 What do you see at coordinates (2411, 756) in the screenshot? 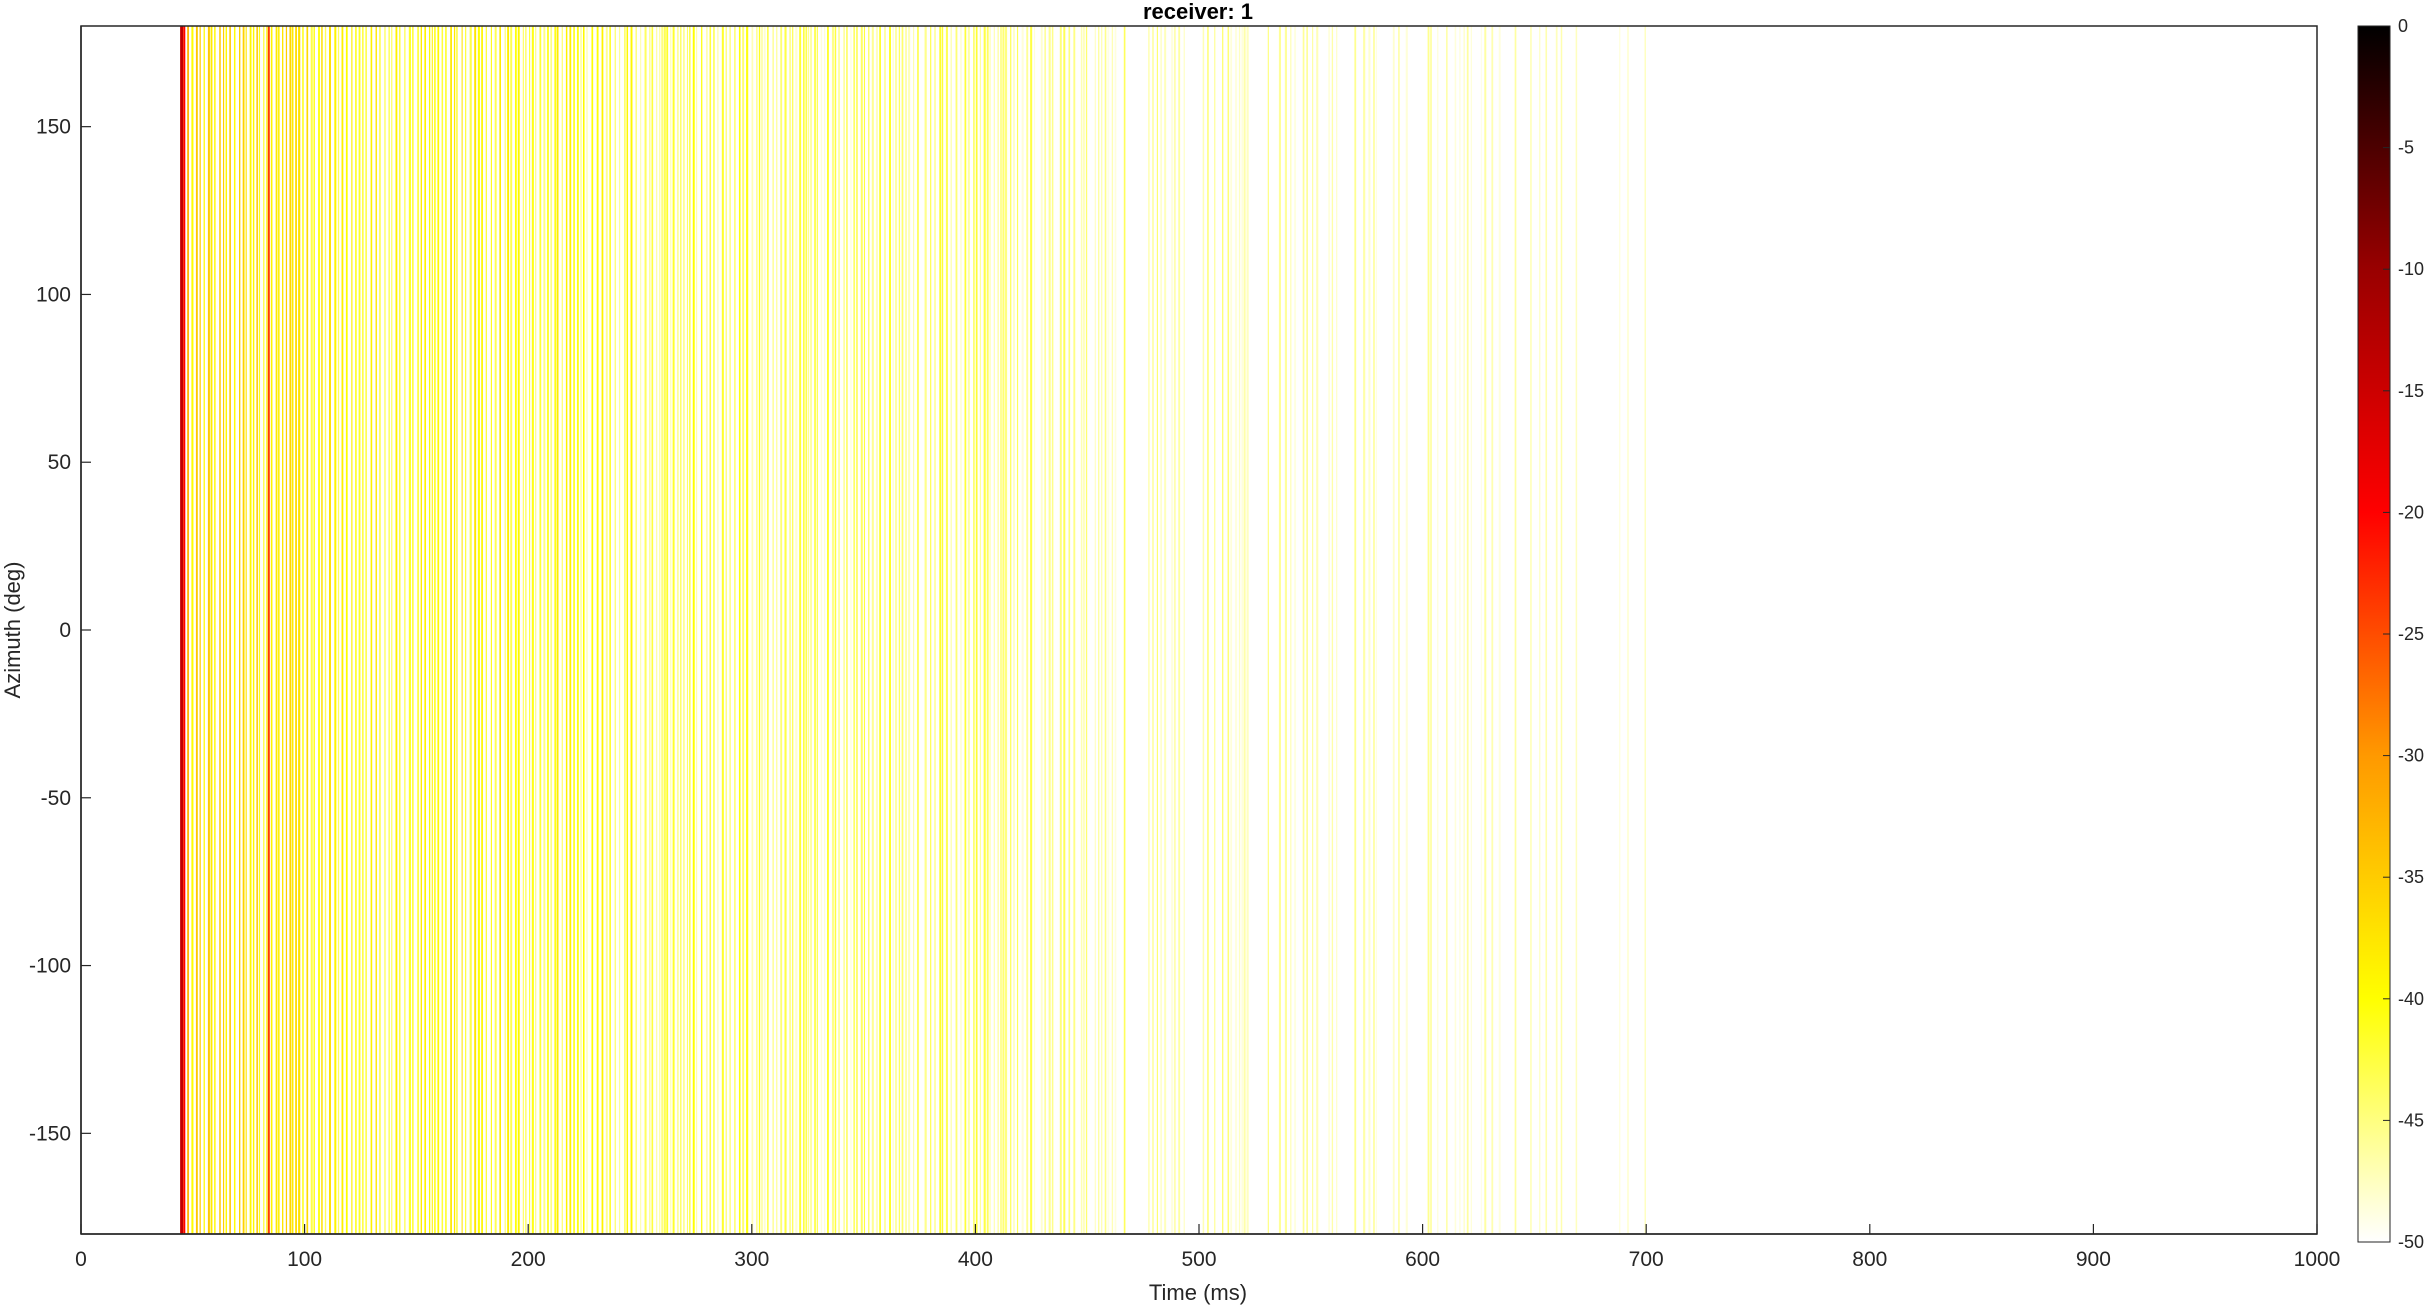
I see `colorbar-tick-label: -30` at bounding box center [2411, 756].